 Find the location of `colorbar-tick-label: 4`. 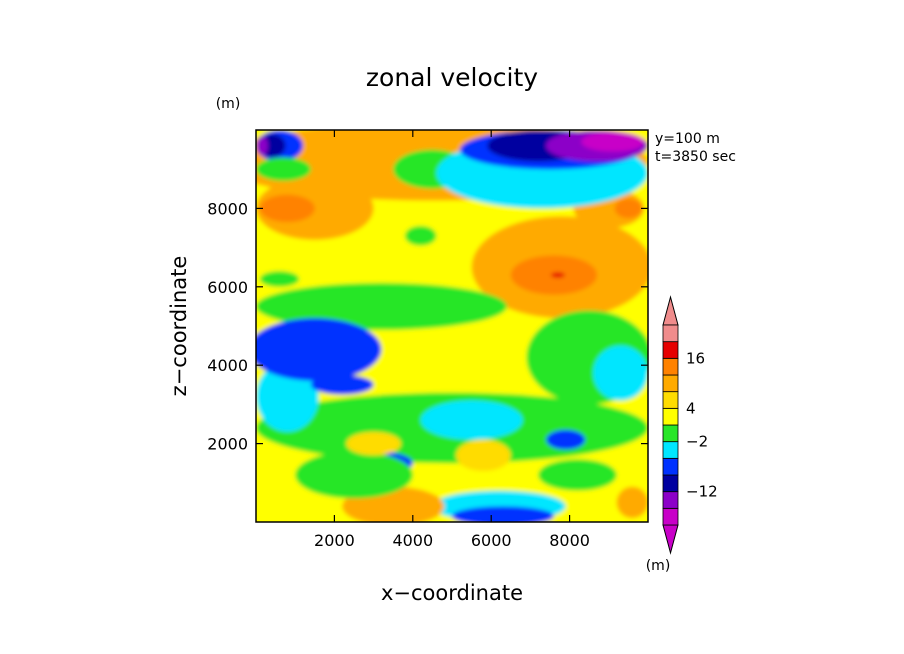

colorbar-tick-label: 4 is located at coordinates (691, 408).